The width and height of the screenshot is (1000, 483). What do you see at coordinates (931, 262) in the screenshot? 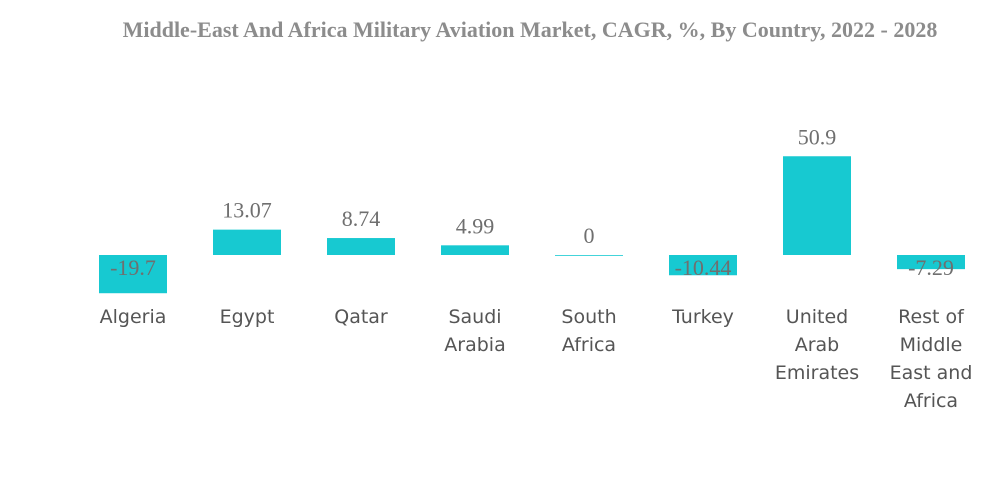
I see `bar-rest-of-middle-east-and-africa` at bounding box center [931, 262].